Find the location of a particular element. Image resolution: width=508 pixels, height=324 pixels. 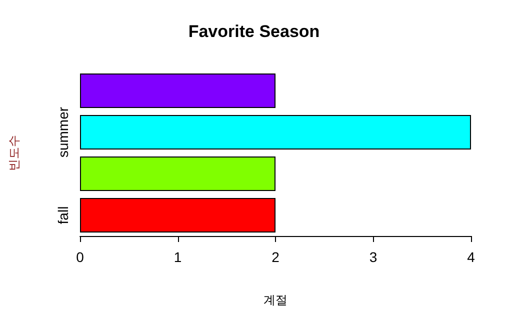

chart-title: Favorite Season is located at coordinates (254, 31).